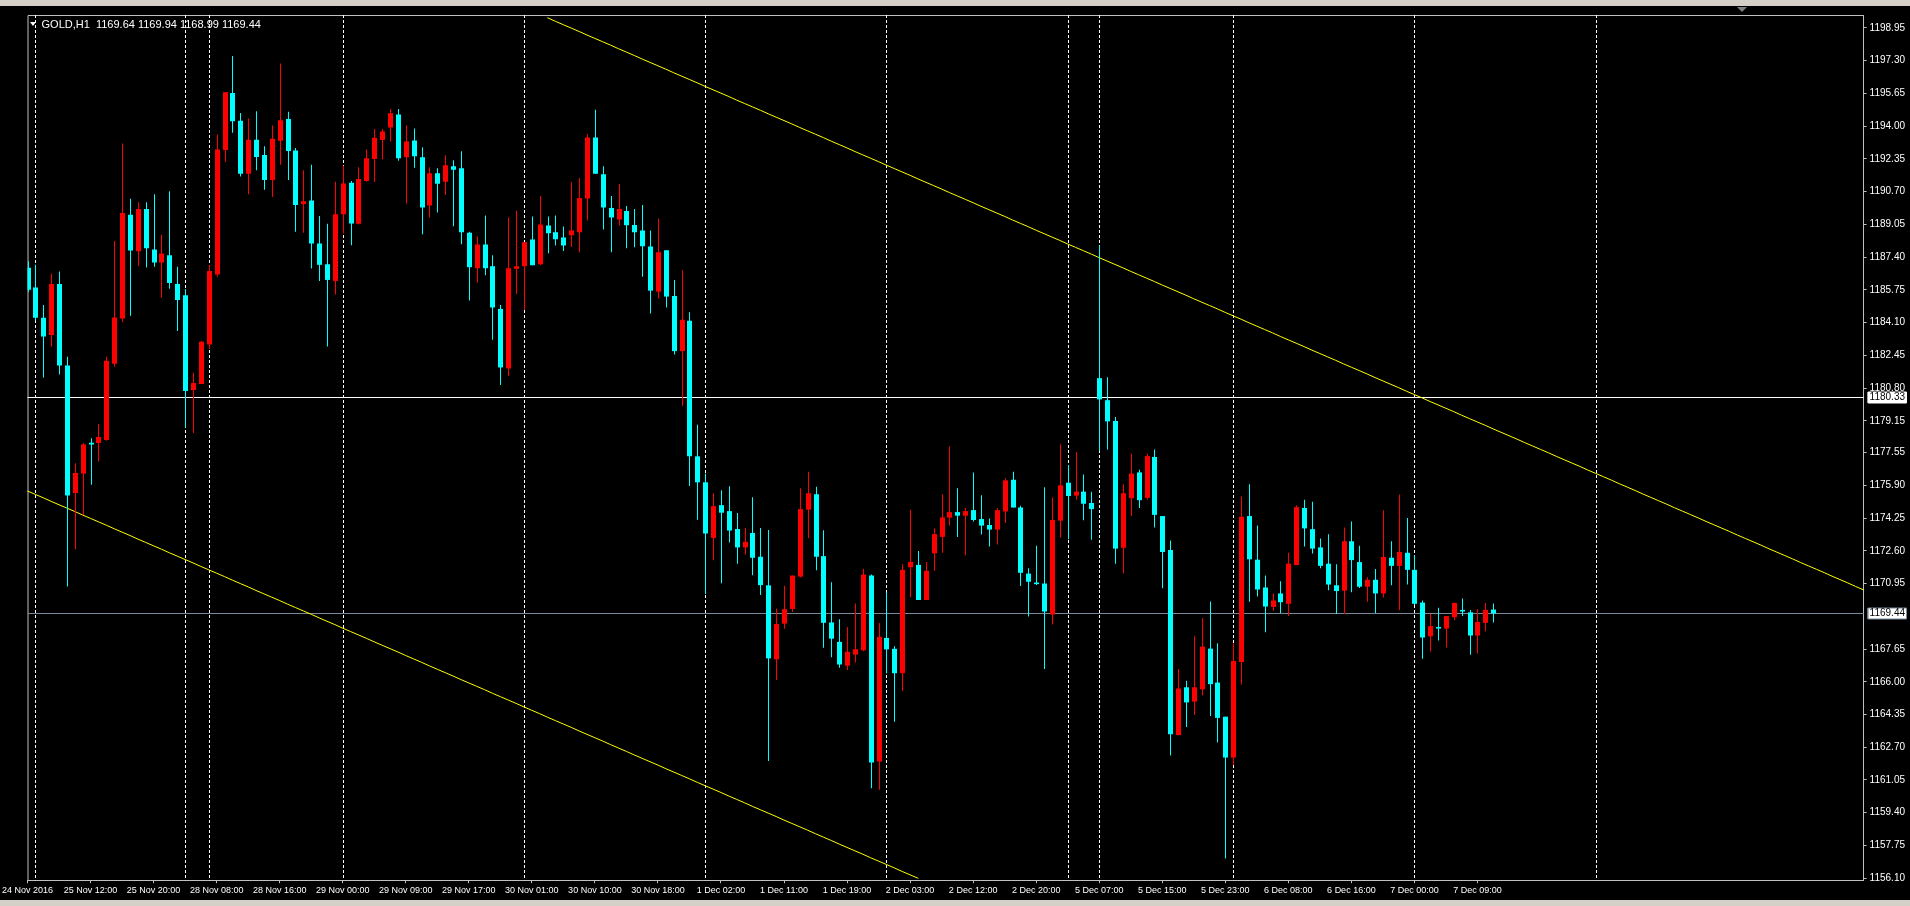 Image resolution: width=1910 pixels, height=906 pixels. Describe the element at coordinates (910, 890) in the screenshot. I see `x-tick-label: 2 Dec 03:00` at that location.